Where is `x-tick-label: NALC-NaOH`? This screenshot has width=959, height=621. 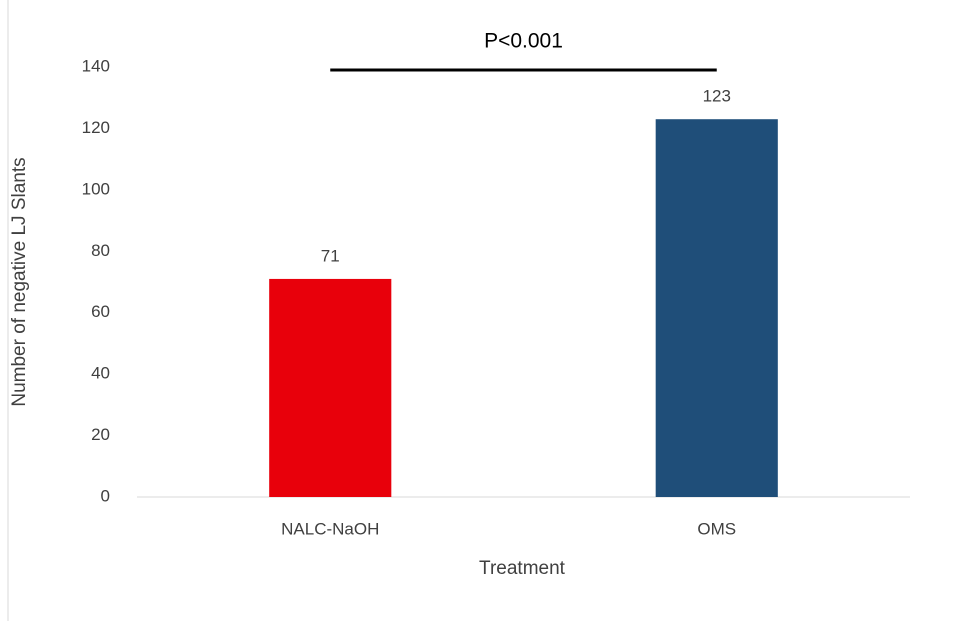 x-tick-label: NALC-NaOH is located at coordinates (330, 528).